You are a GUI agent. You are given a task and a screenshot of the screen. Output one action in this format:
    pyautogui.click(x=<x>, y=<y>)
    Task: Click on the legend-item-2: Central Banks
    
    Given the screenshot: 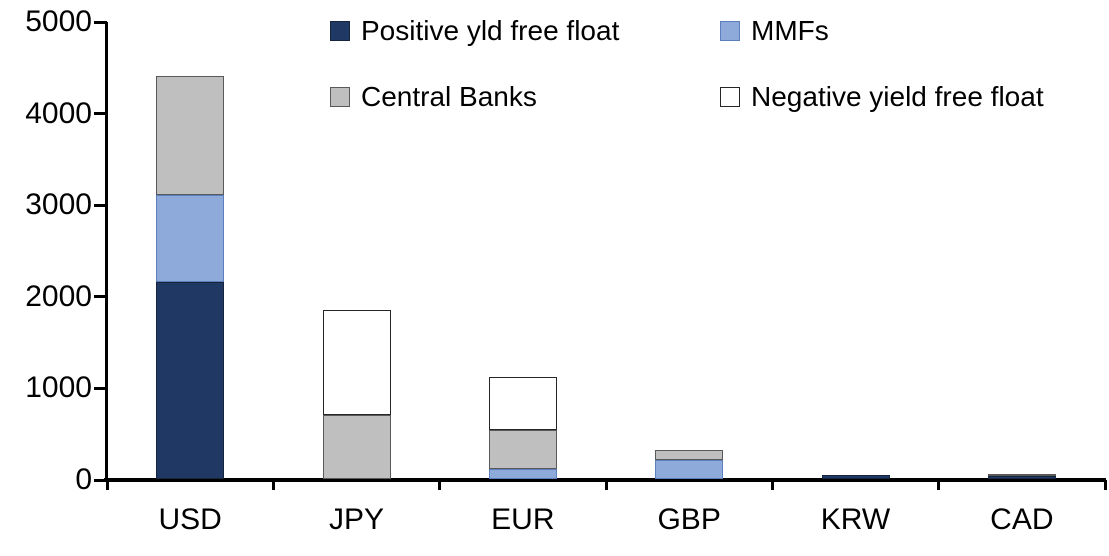 What is the action you would take?
    pyautogui.click(x=525, y=97)
    